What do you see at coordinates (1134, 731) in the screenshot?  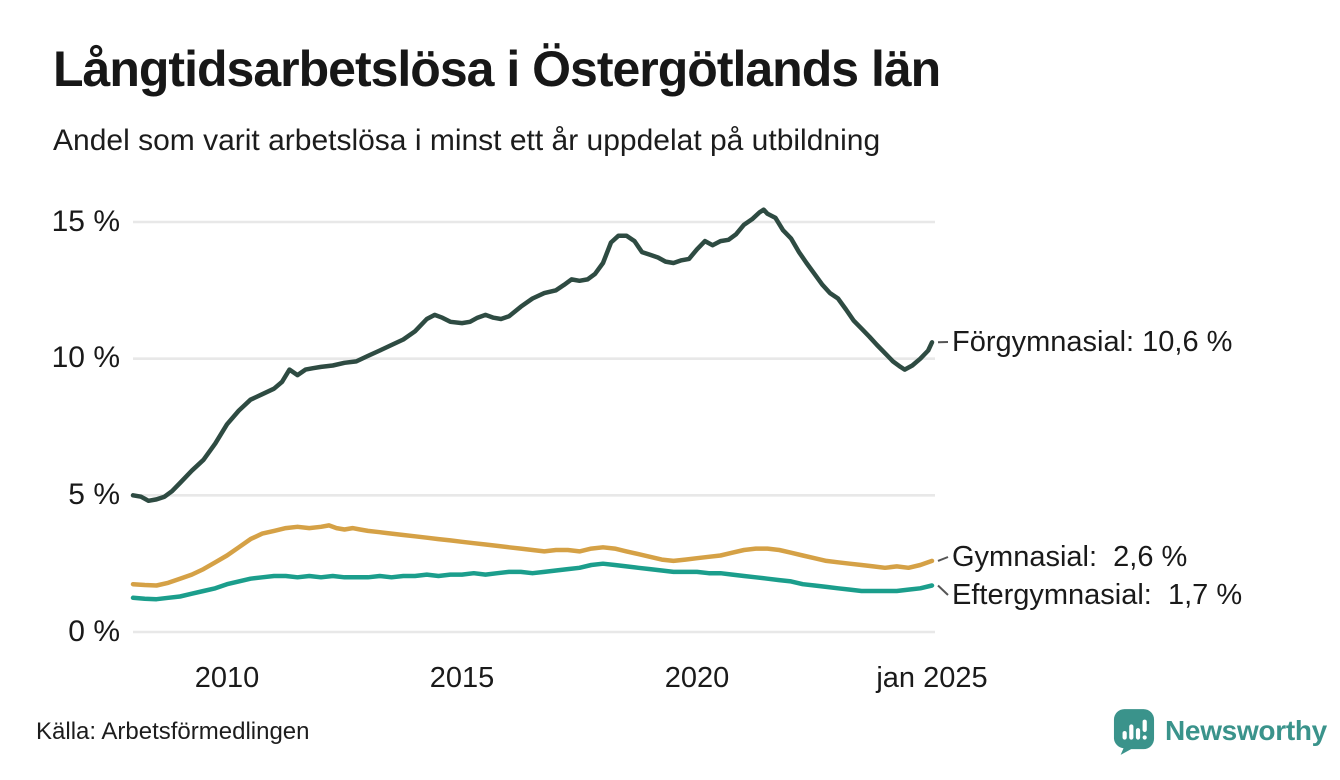 I see `newsworthy-icon` at bounding box center [1134, 731].